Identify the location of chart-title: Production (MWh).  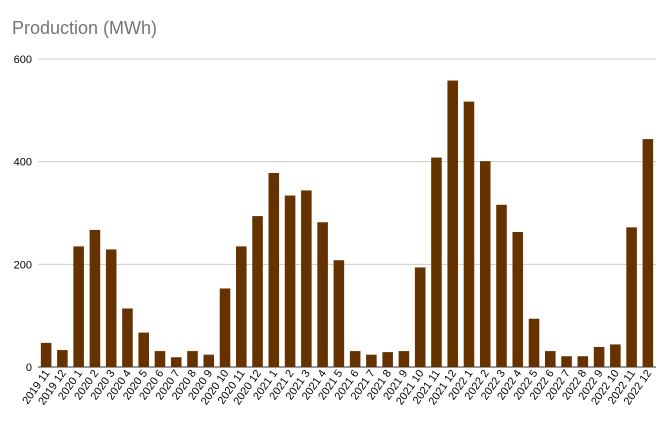
(85, 28).